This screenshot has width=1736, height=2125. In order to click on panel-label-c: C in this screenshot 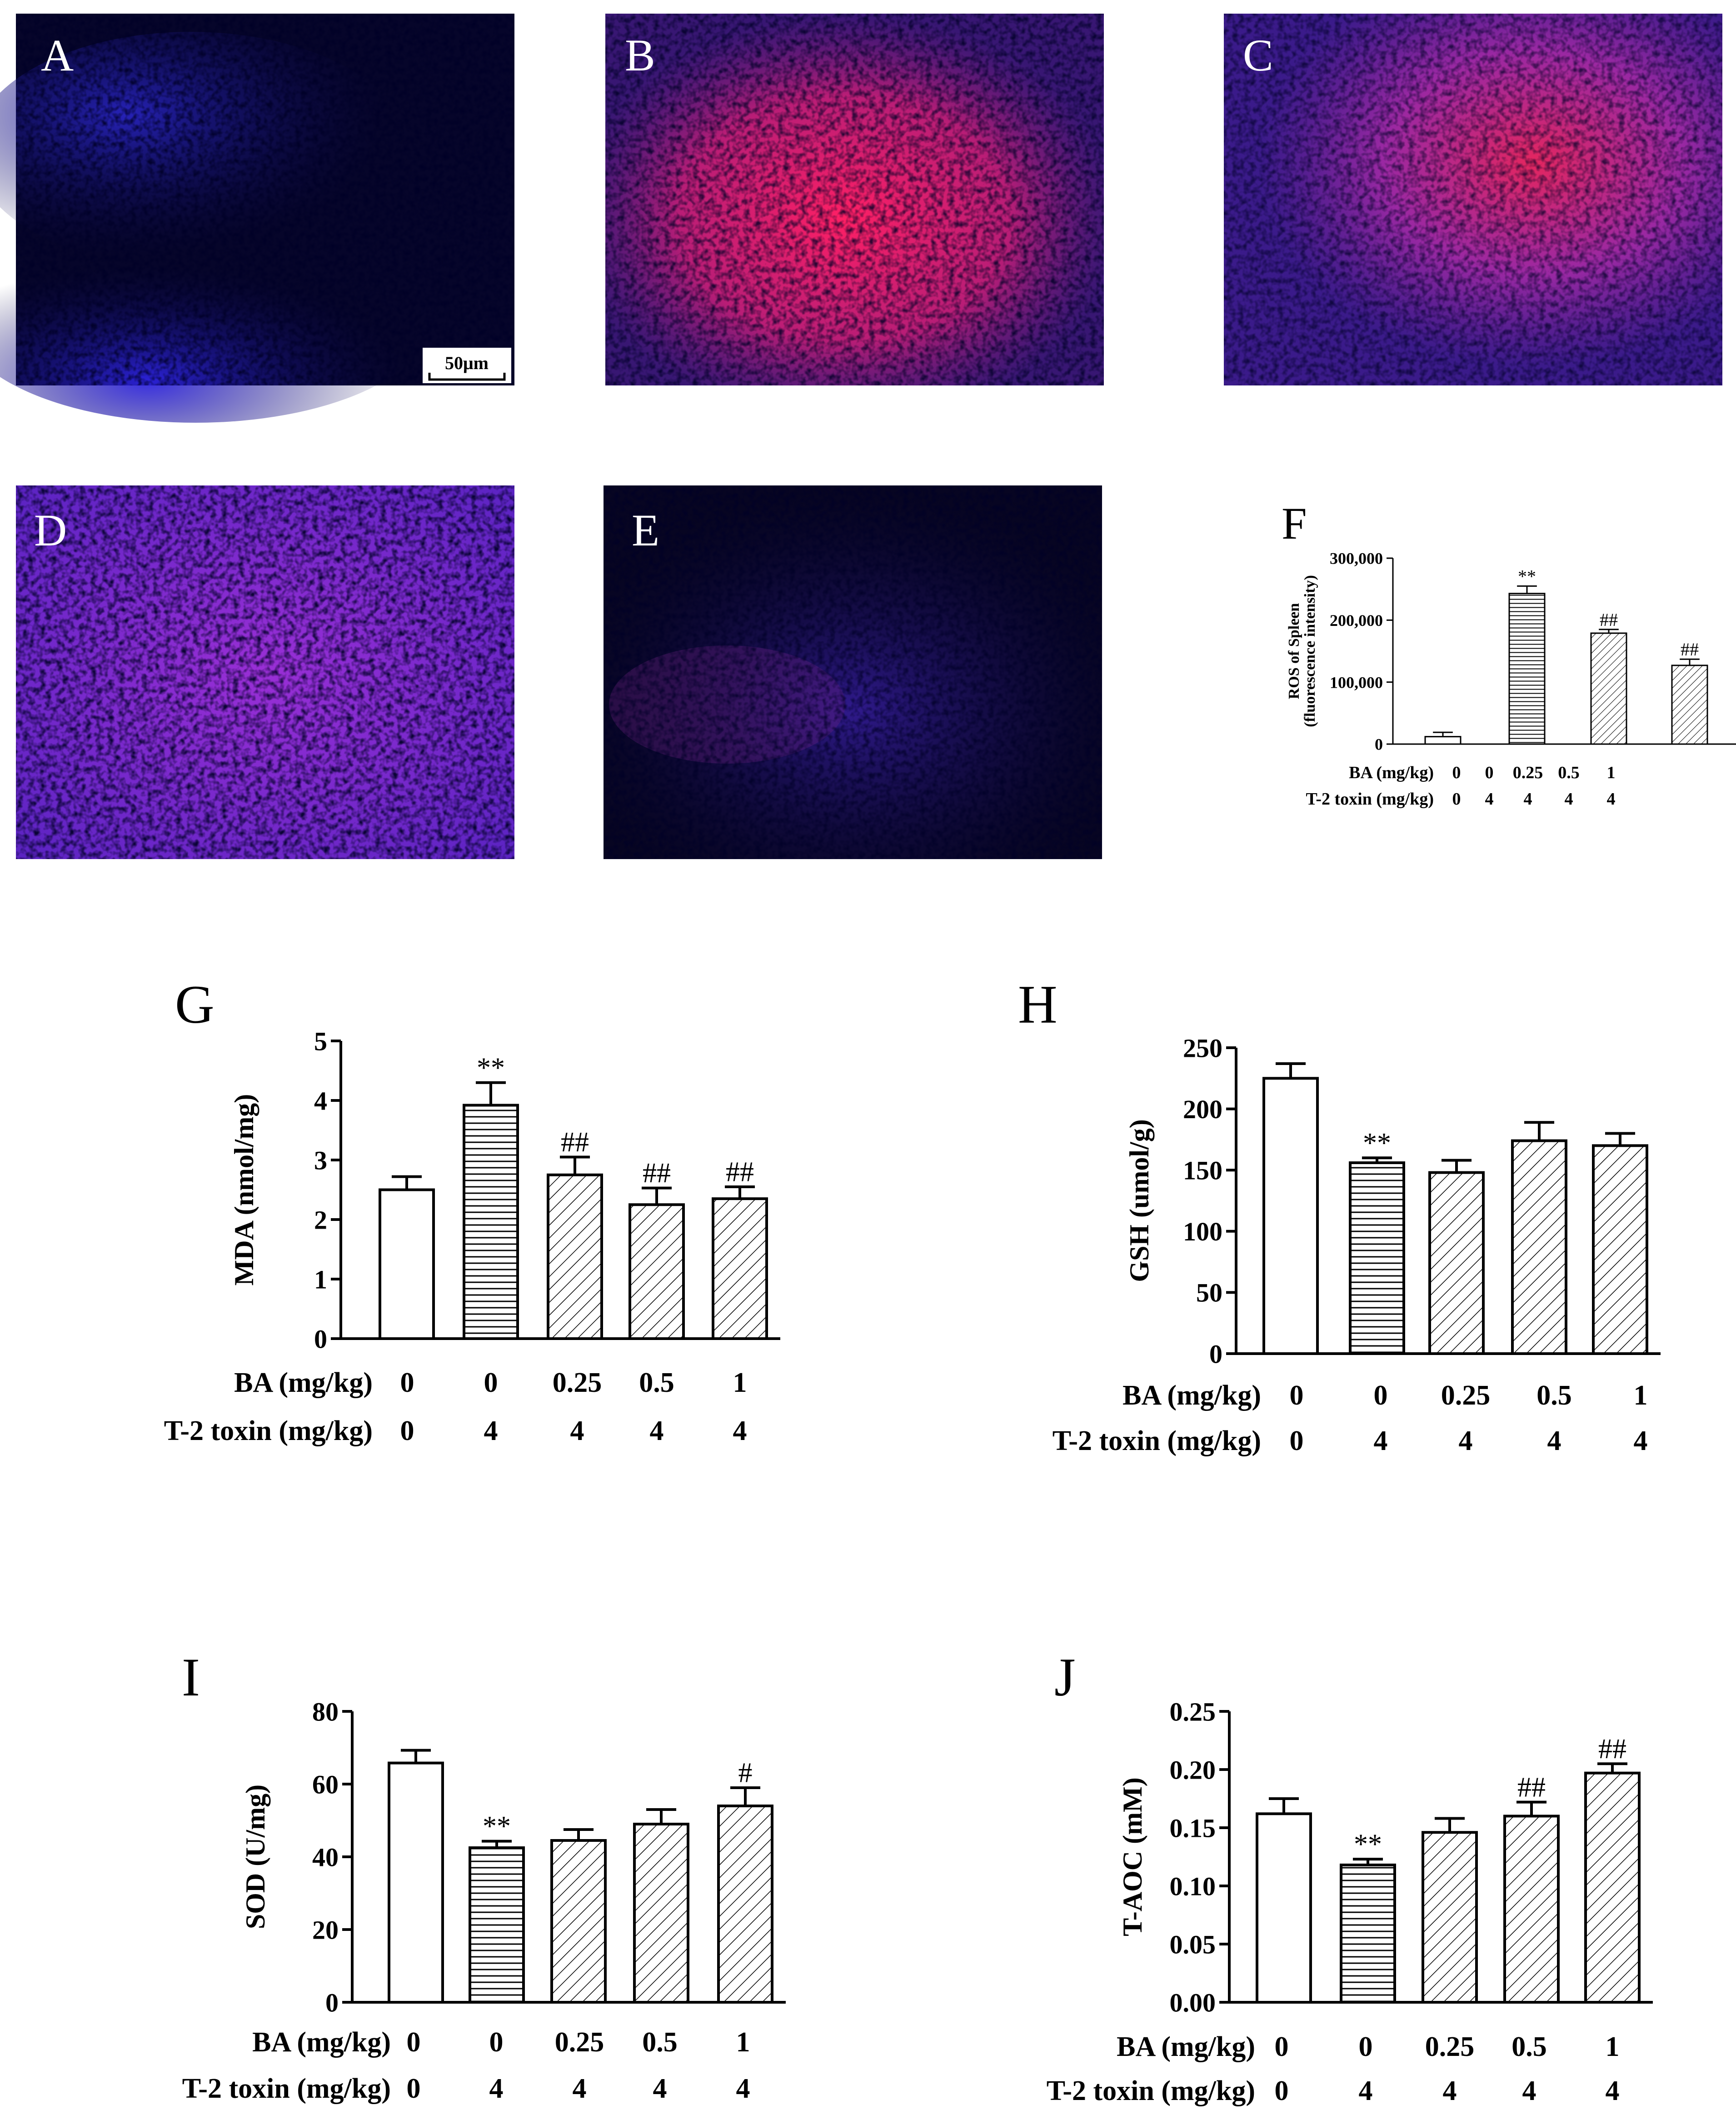, I will do `click(1258, 55)`.